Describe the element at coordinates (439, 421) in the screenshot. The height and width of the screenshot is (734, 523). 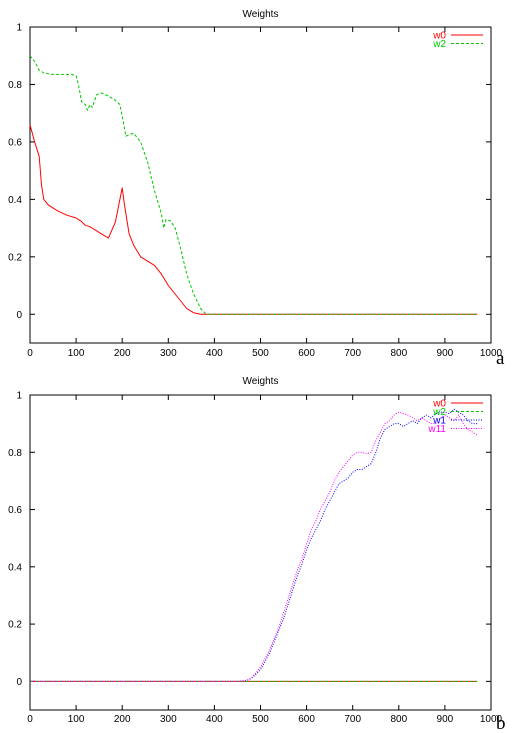
I see `legend-label-w1: w1` at that location.